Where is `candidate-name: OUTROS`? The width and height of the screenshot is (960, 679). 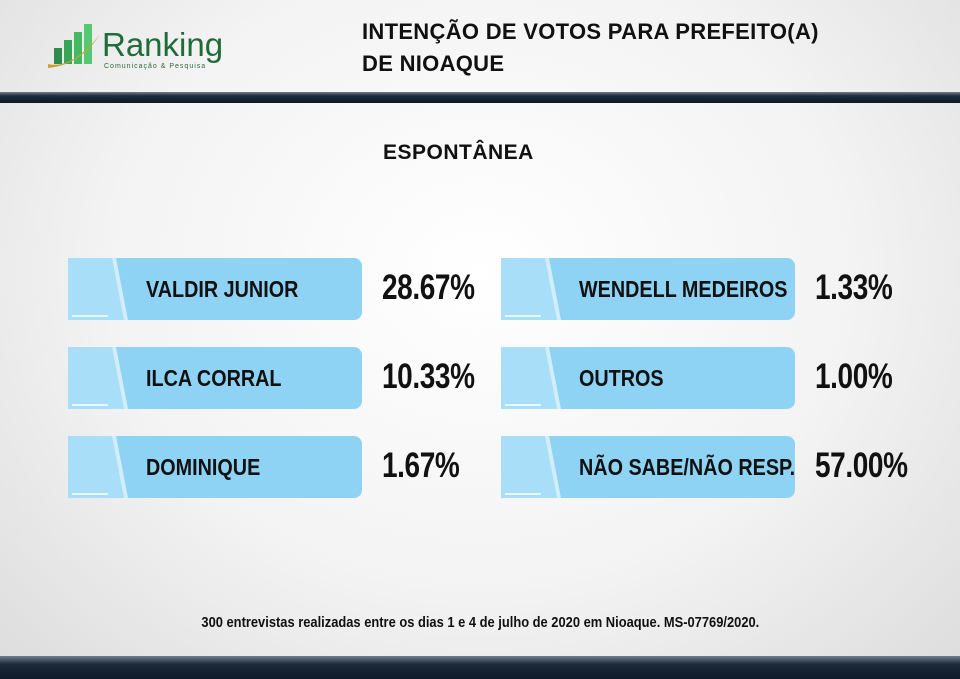
candidate-name: OUTROS is located at coordinates (621, 378).